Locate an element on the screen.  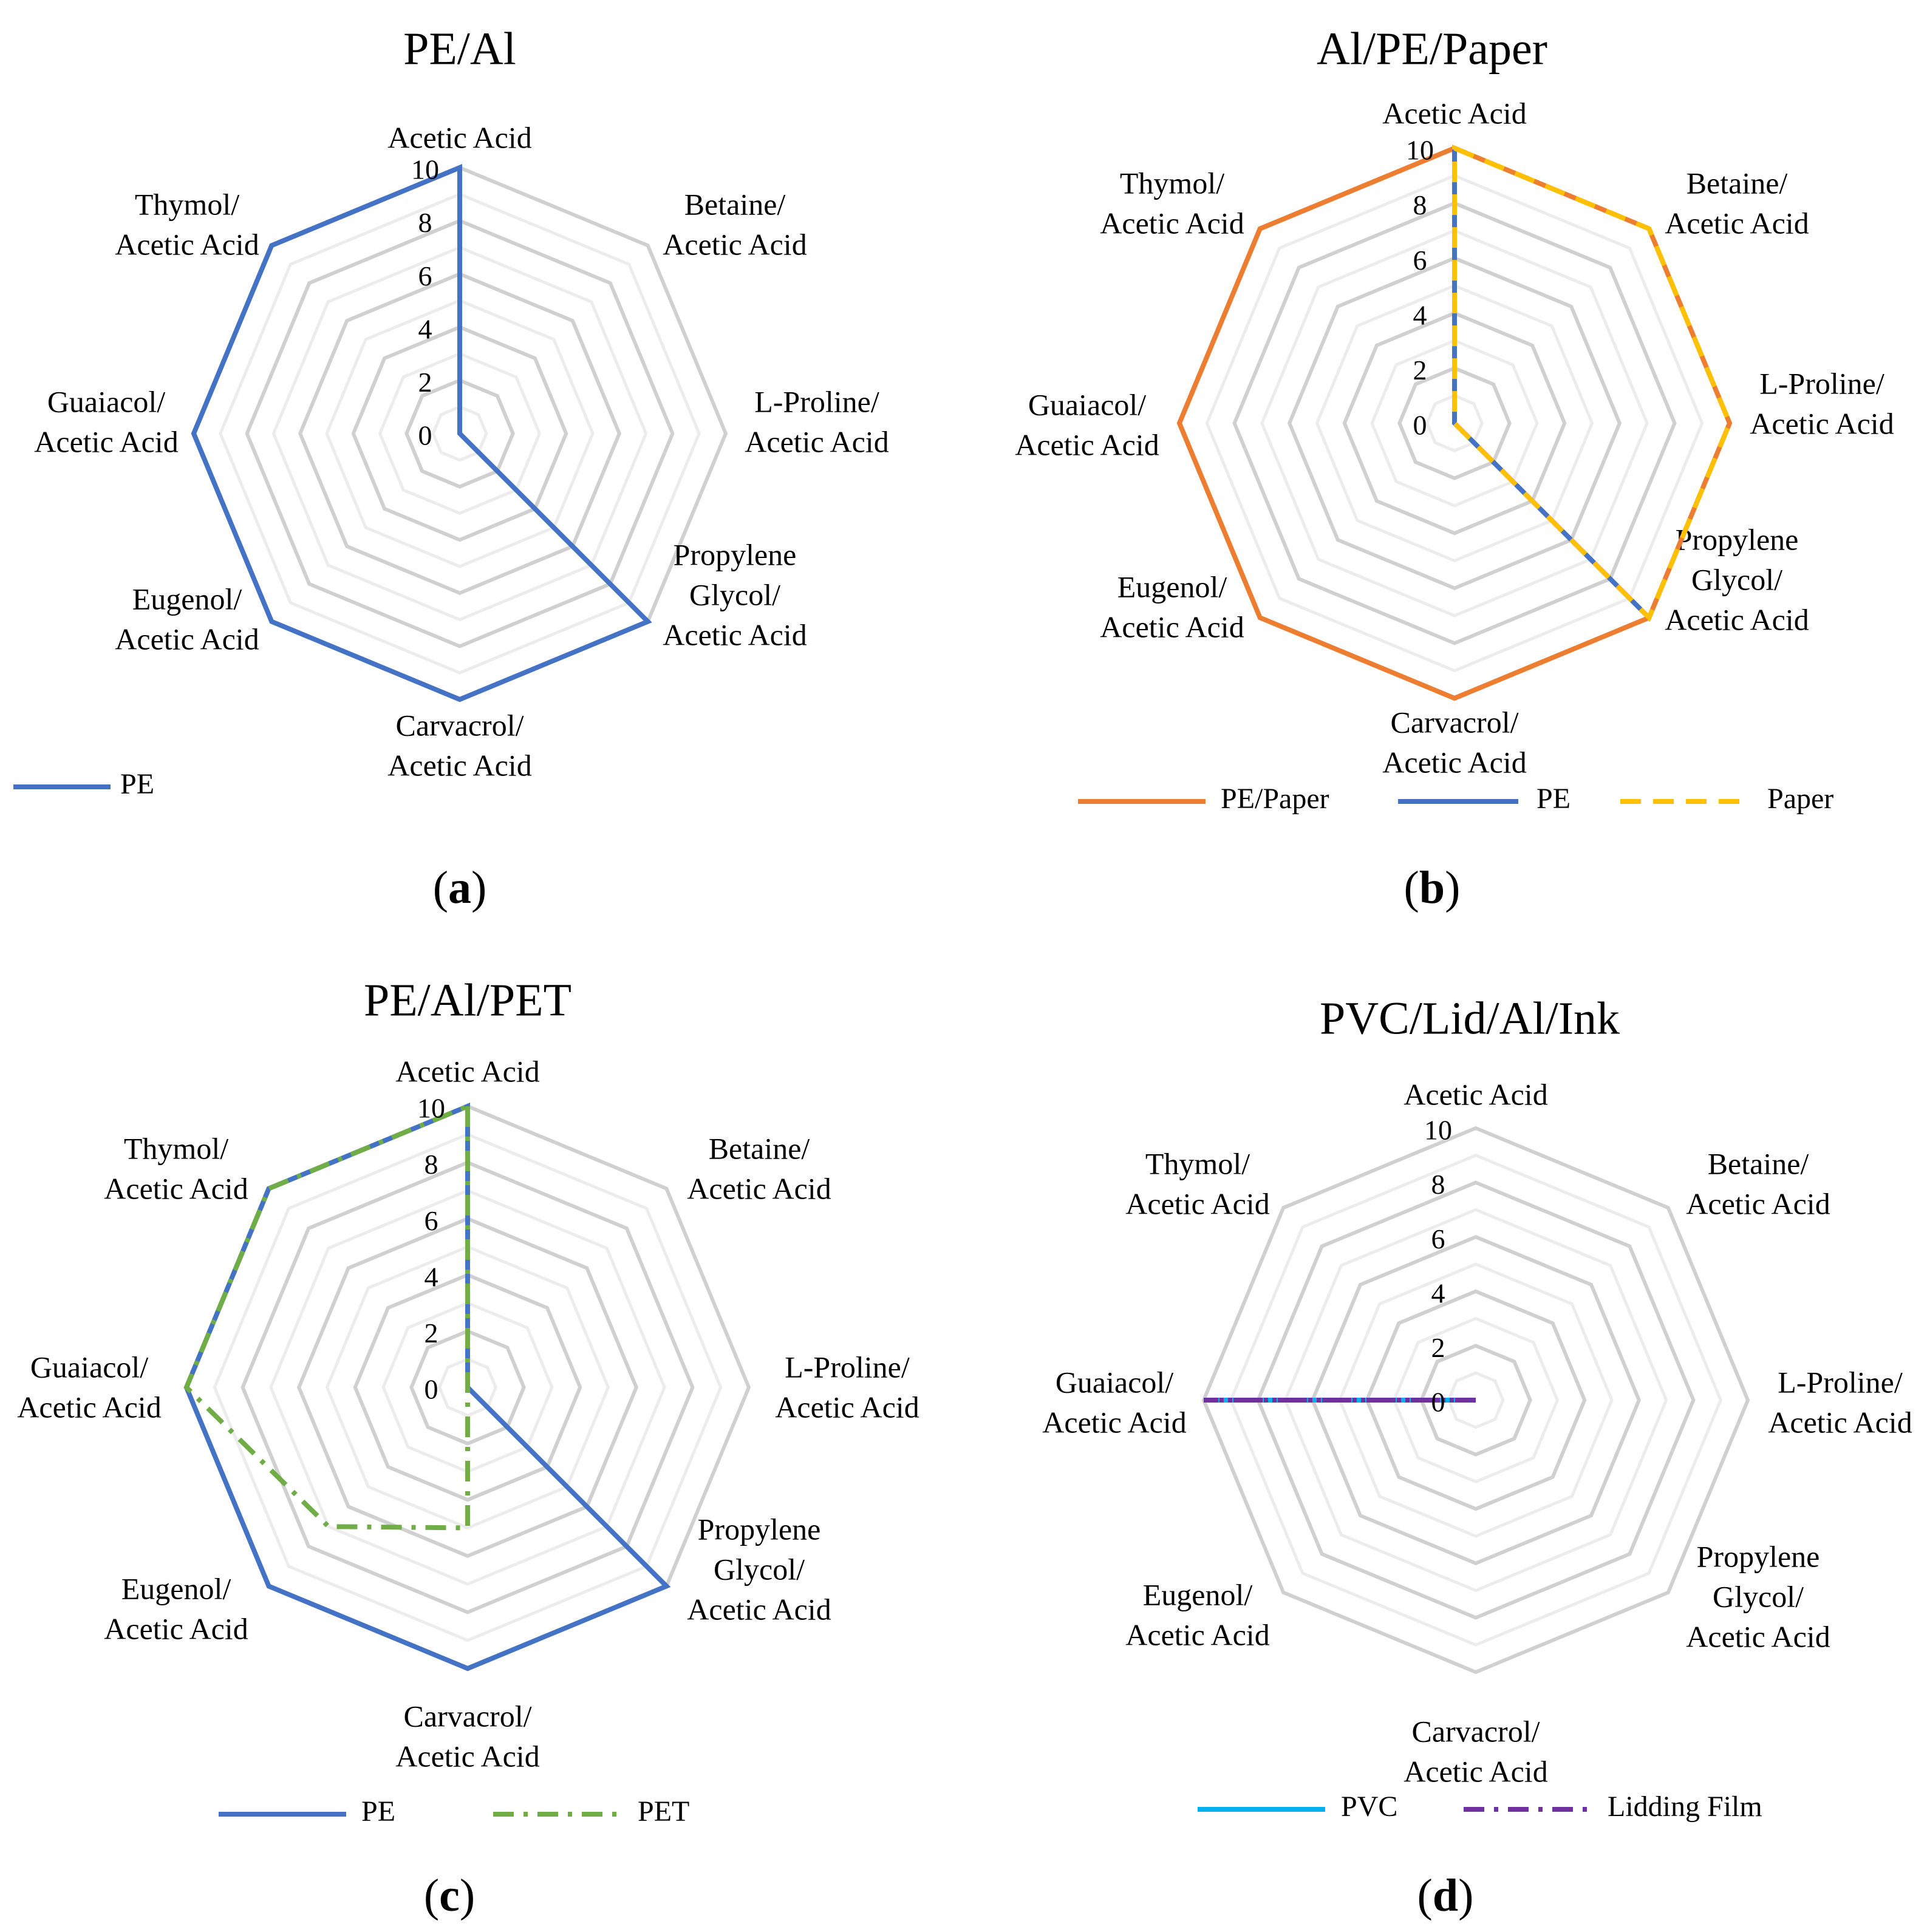
series-line-pet is located at coordinates (326, 1317).